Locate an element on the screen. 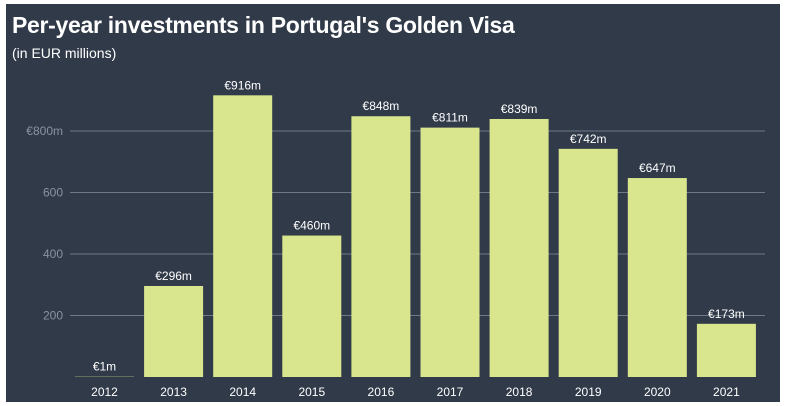 Image resolution: width=788 pixels, height=406 pixels. y-tick-label: €800m is located at coordinates (44, 131).